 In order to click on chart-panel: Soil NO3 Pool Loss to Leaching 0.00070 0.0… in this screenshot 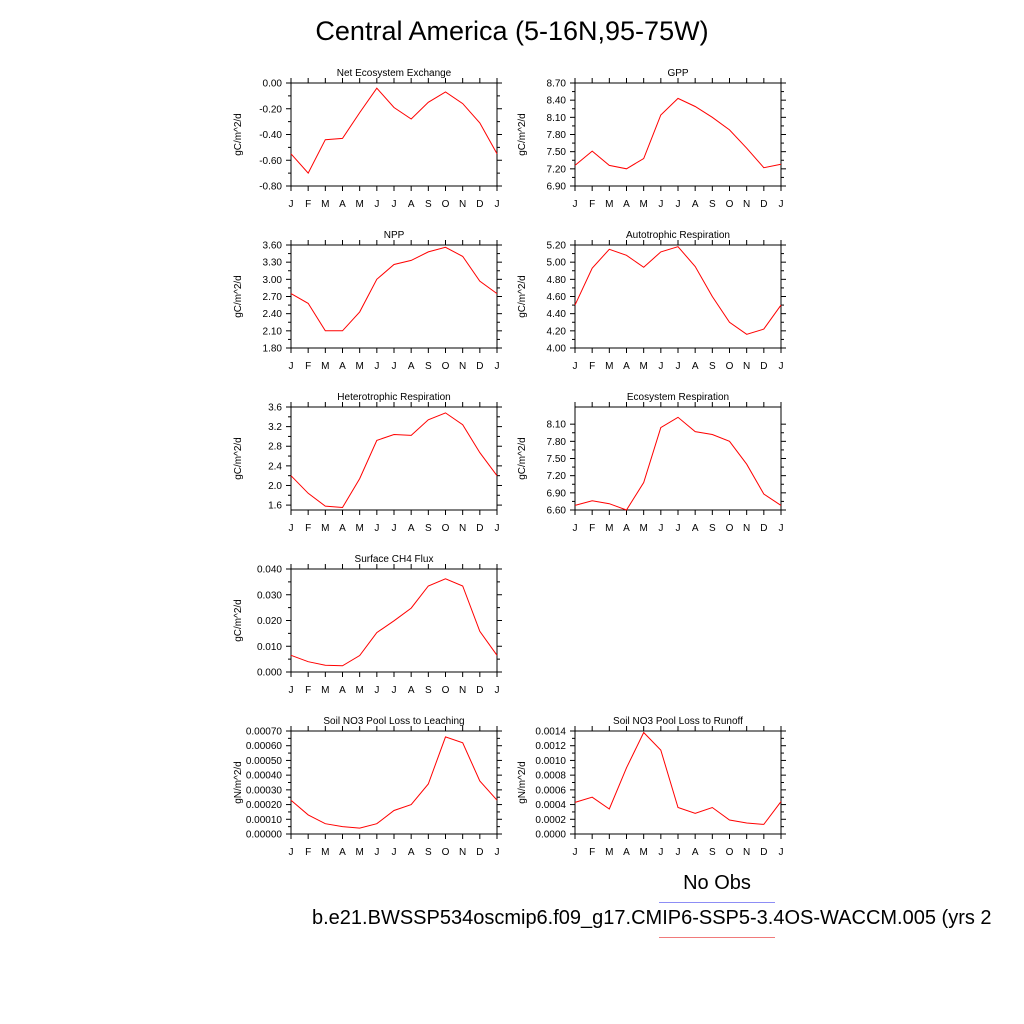, I will do `click(367, 787)`.